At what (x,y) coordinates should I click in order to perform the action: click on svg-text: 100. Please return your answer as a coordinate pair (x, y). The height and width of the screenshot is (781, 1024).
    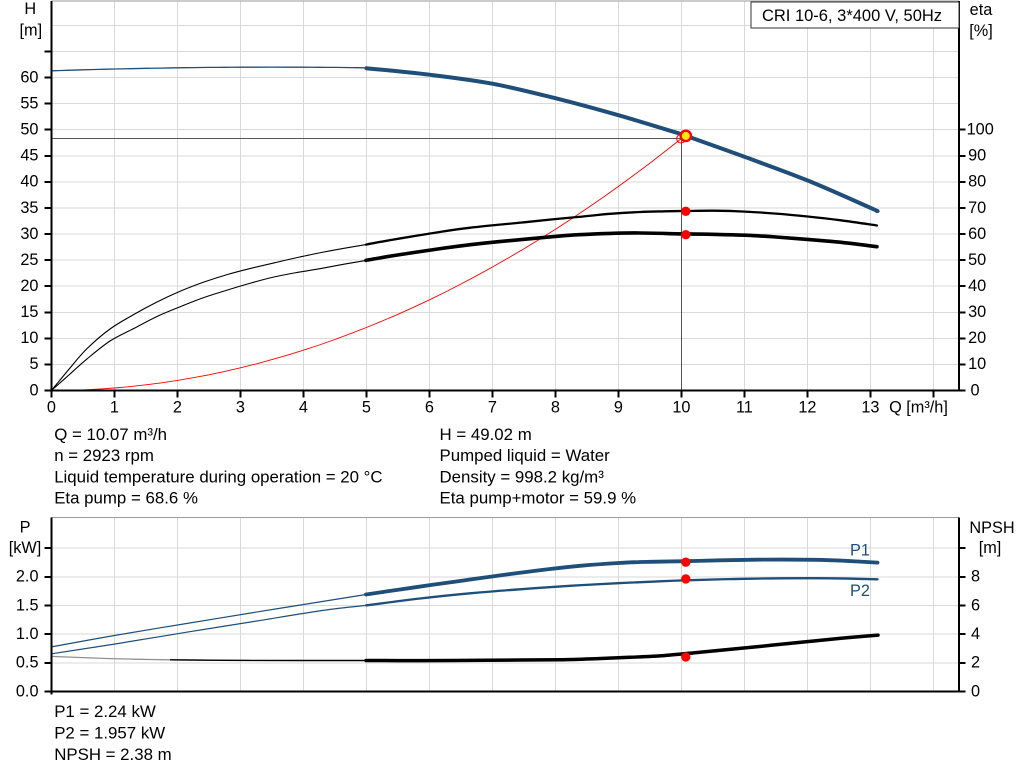
    Looking at the image, I should click on (980, 130).